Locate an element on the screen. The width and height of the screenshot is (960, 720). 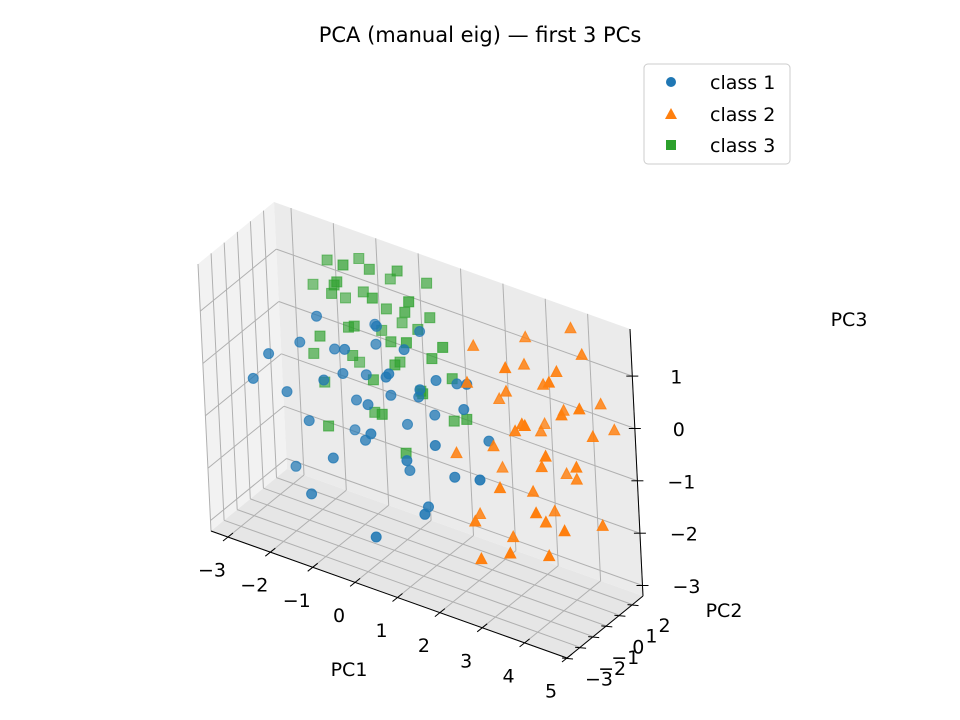
legend-label-class-1: class 1 is located at coordinates (742, 83).